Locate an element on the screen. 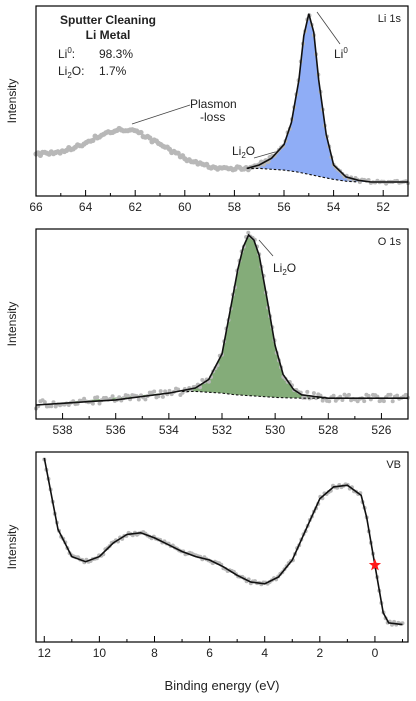 The height and width of the screenshot is (701, 416). annotation-li2o: Li2O is located at coordinates (243, 152).